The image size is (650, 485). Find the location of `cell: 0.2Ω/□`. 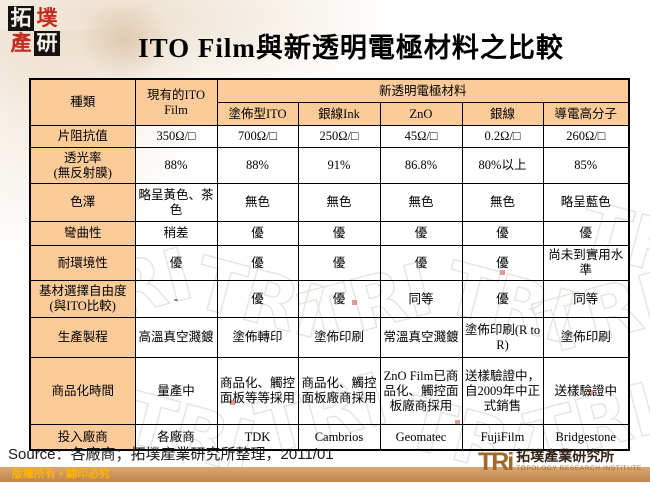

cell: 0.2Ω/□ is located at coordinates (502, 136).